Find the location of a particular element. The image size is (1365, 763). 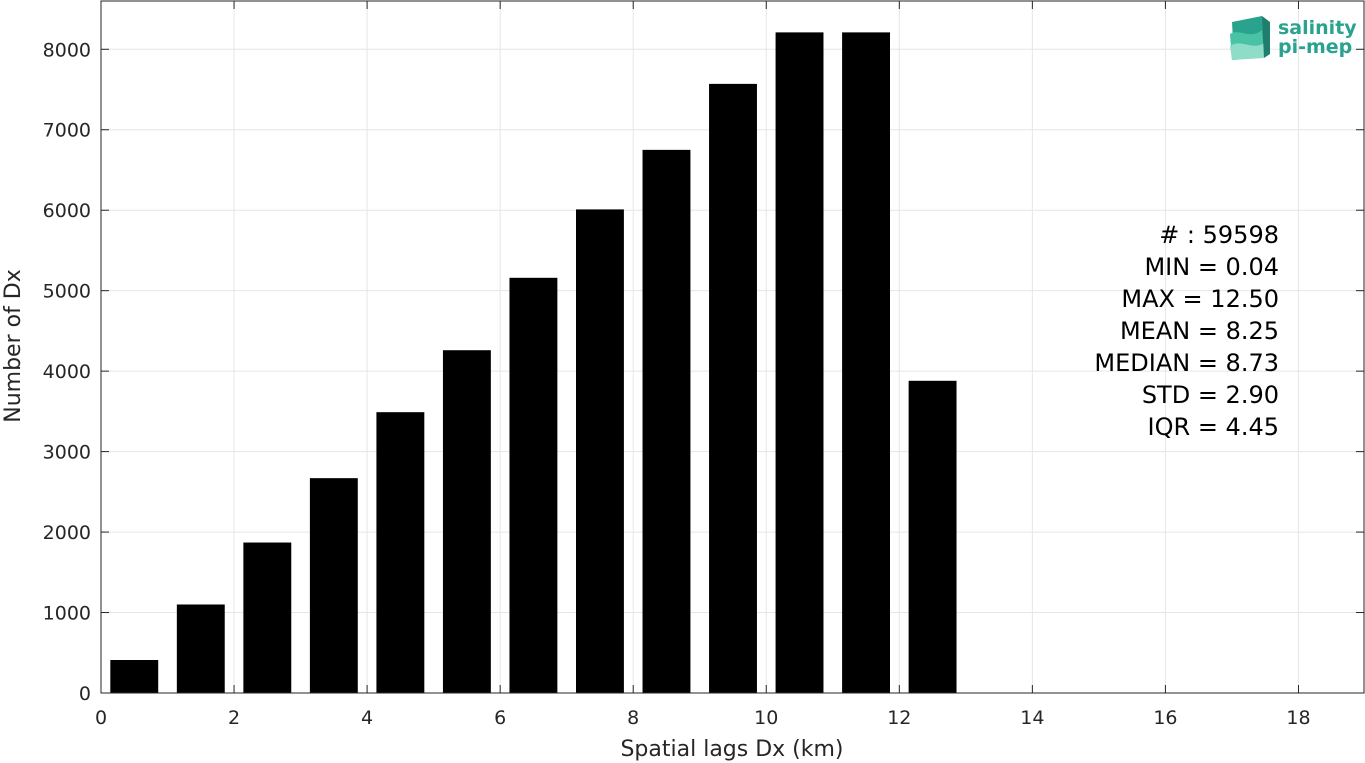

stat-line: IQR = 4.45 is located at coordinates (1213, 427).